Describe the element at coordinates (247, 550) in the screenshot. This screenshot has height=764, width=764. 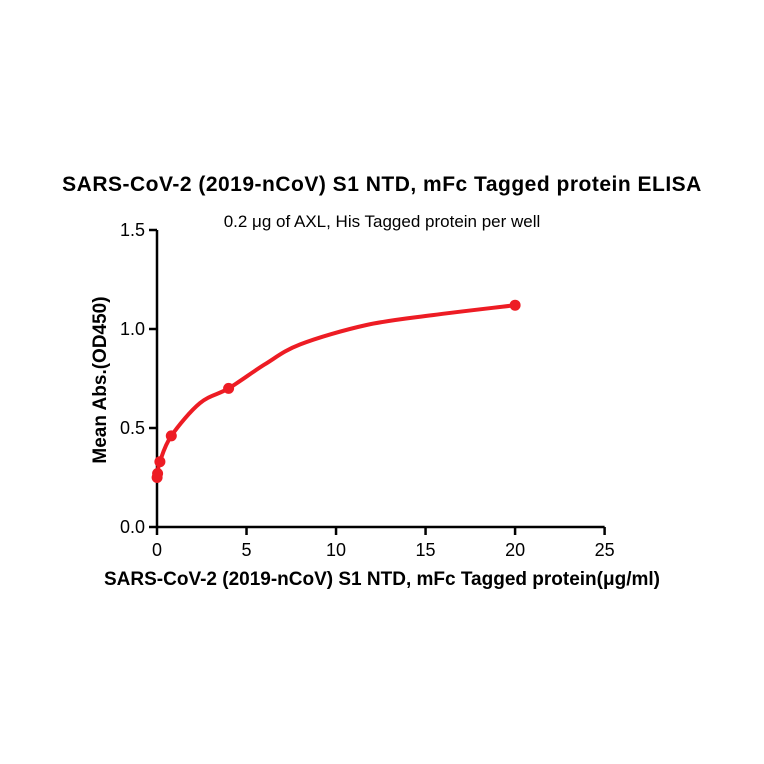
I see `x-tick-label: 5` at that location.